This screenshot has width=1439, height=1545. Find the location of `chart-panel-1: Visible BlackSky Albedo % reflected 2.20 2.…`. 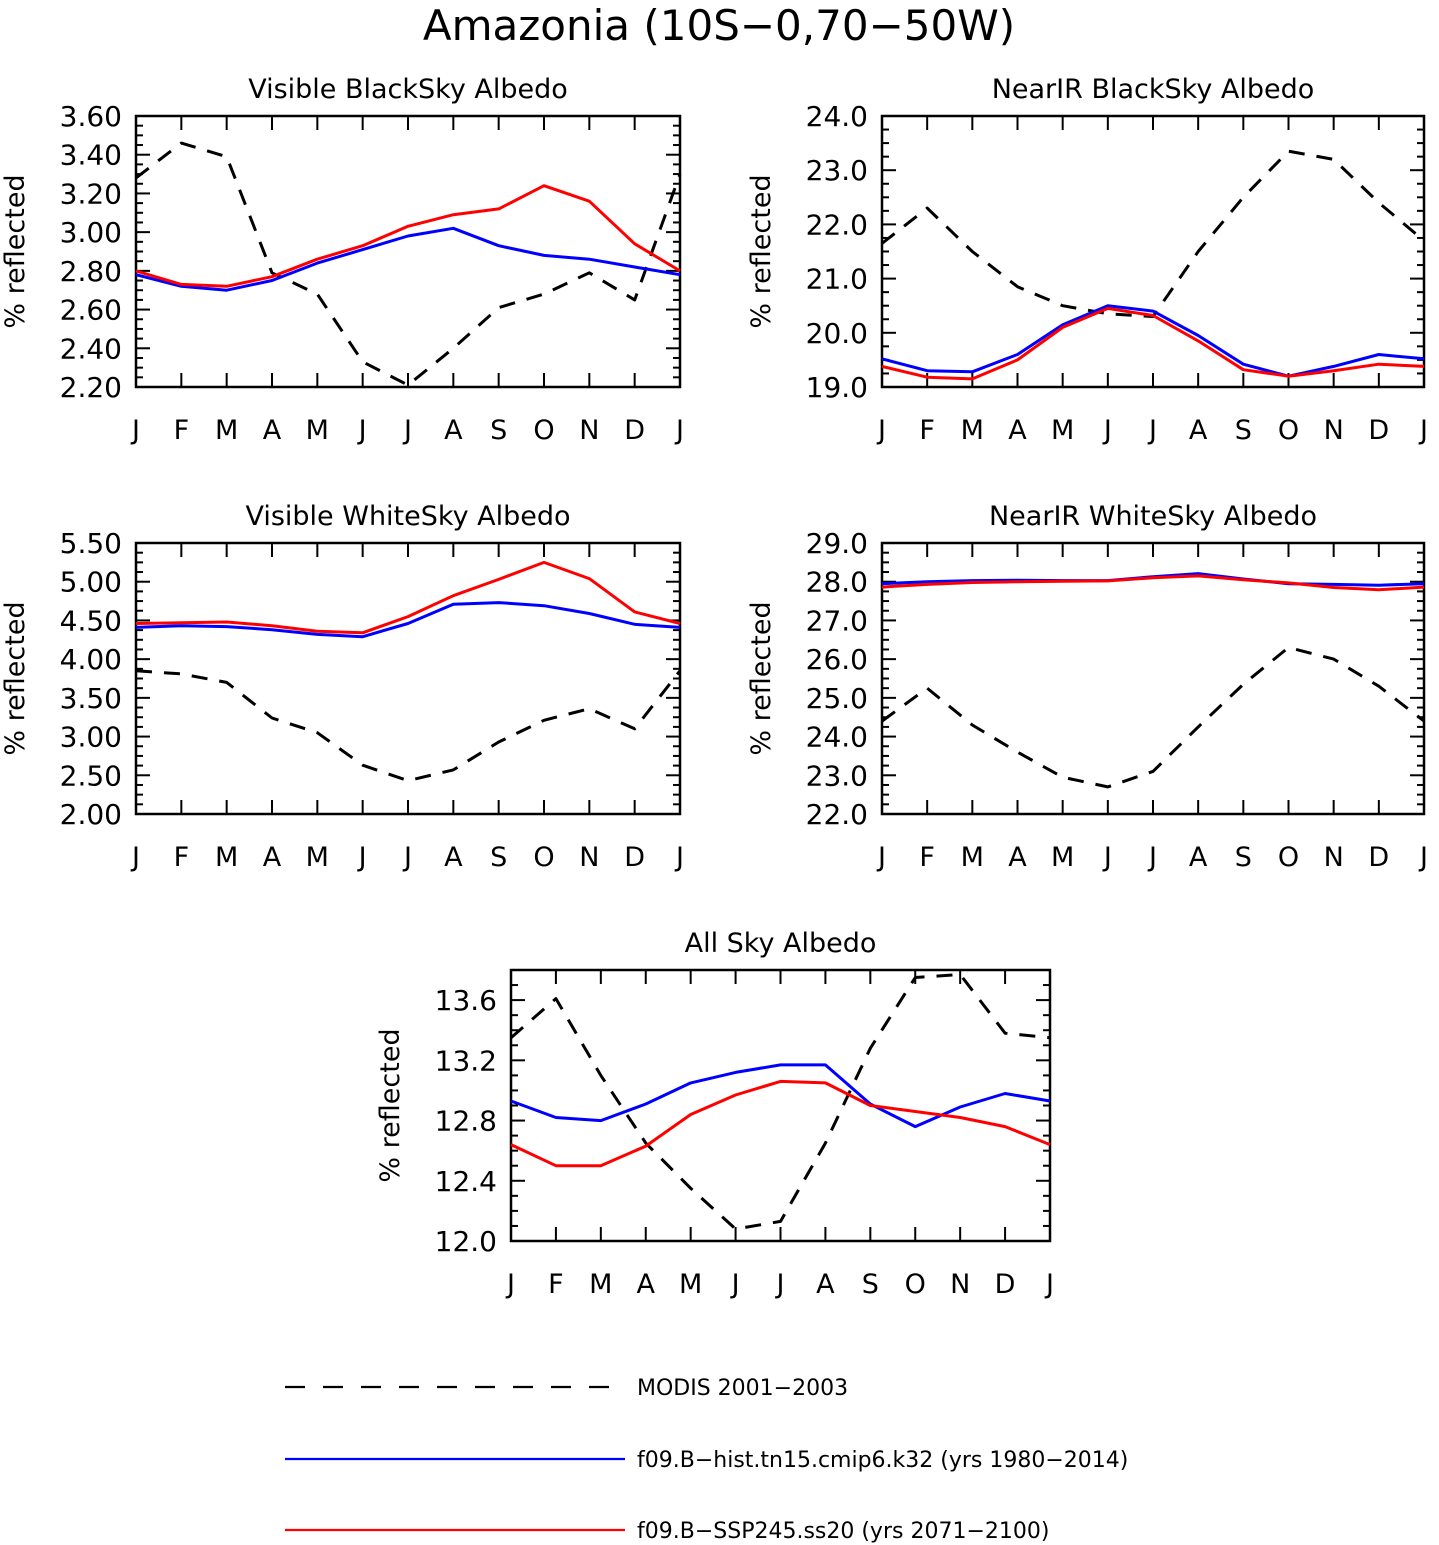

chart-panel-1: Visible BlackSky Albedo % reflected 2.20 2.… is located at coordinates (342, 260).